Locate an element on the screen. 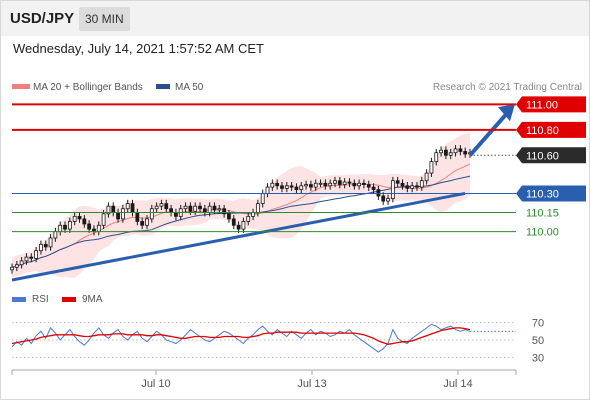 The height and width of the screenshot is (400, 590). ma9-legend-label: 9MA is located at coordinates (92, 299).